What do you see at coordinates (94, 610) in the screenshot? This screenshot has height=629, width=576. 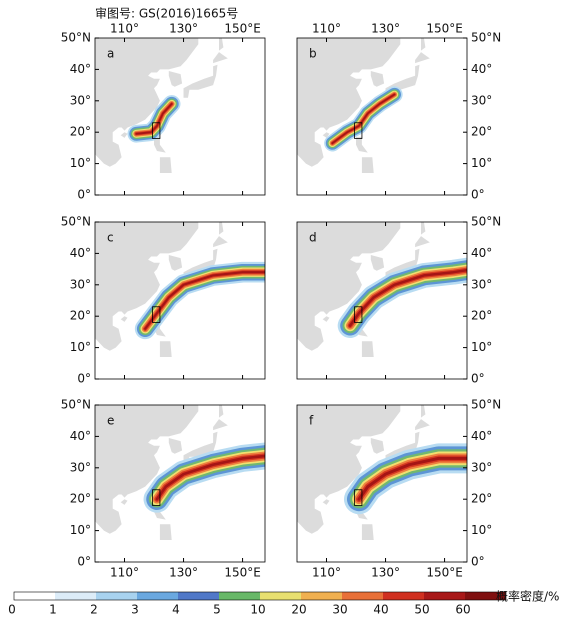 I see `colorbar-label: 2` at bounding box center [94, 610].